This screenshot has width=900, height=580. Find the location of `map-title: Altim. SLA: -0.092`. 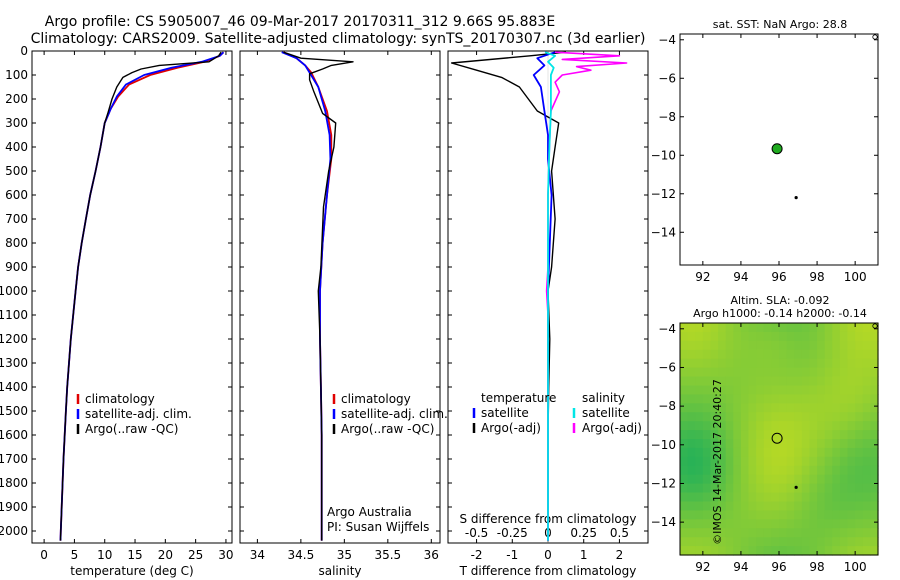

map-title: Altim. SLA: -0.092 is located at coordinates (779, 300).